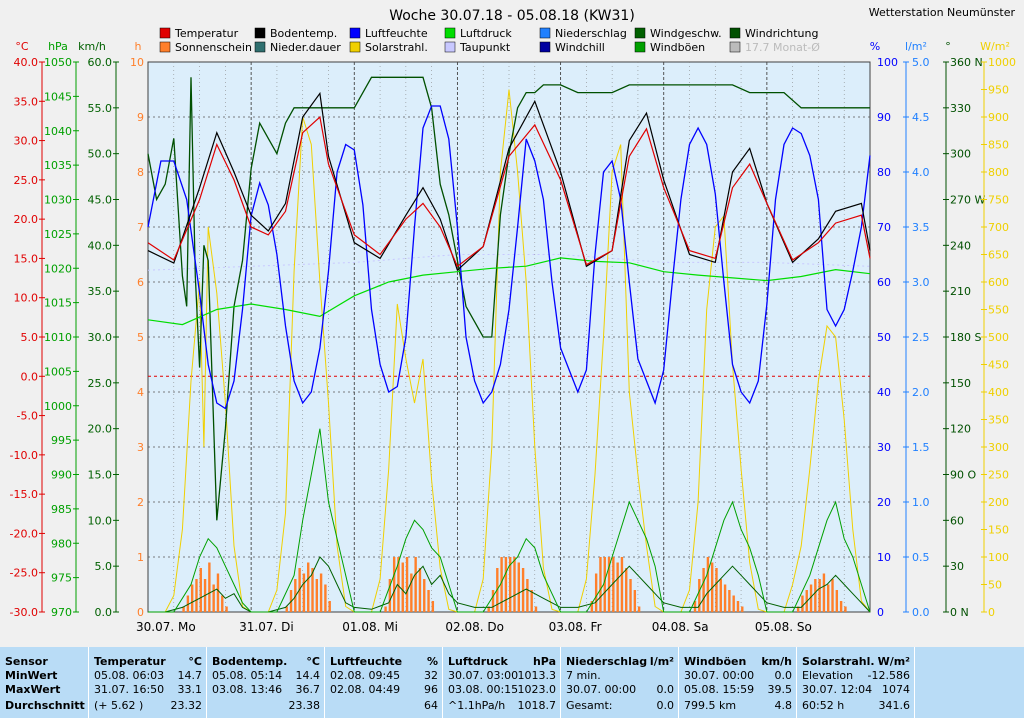 The image size is (1024, 718). I want to click on legend-label: Windgeschw., so click(686, 33).